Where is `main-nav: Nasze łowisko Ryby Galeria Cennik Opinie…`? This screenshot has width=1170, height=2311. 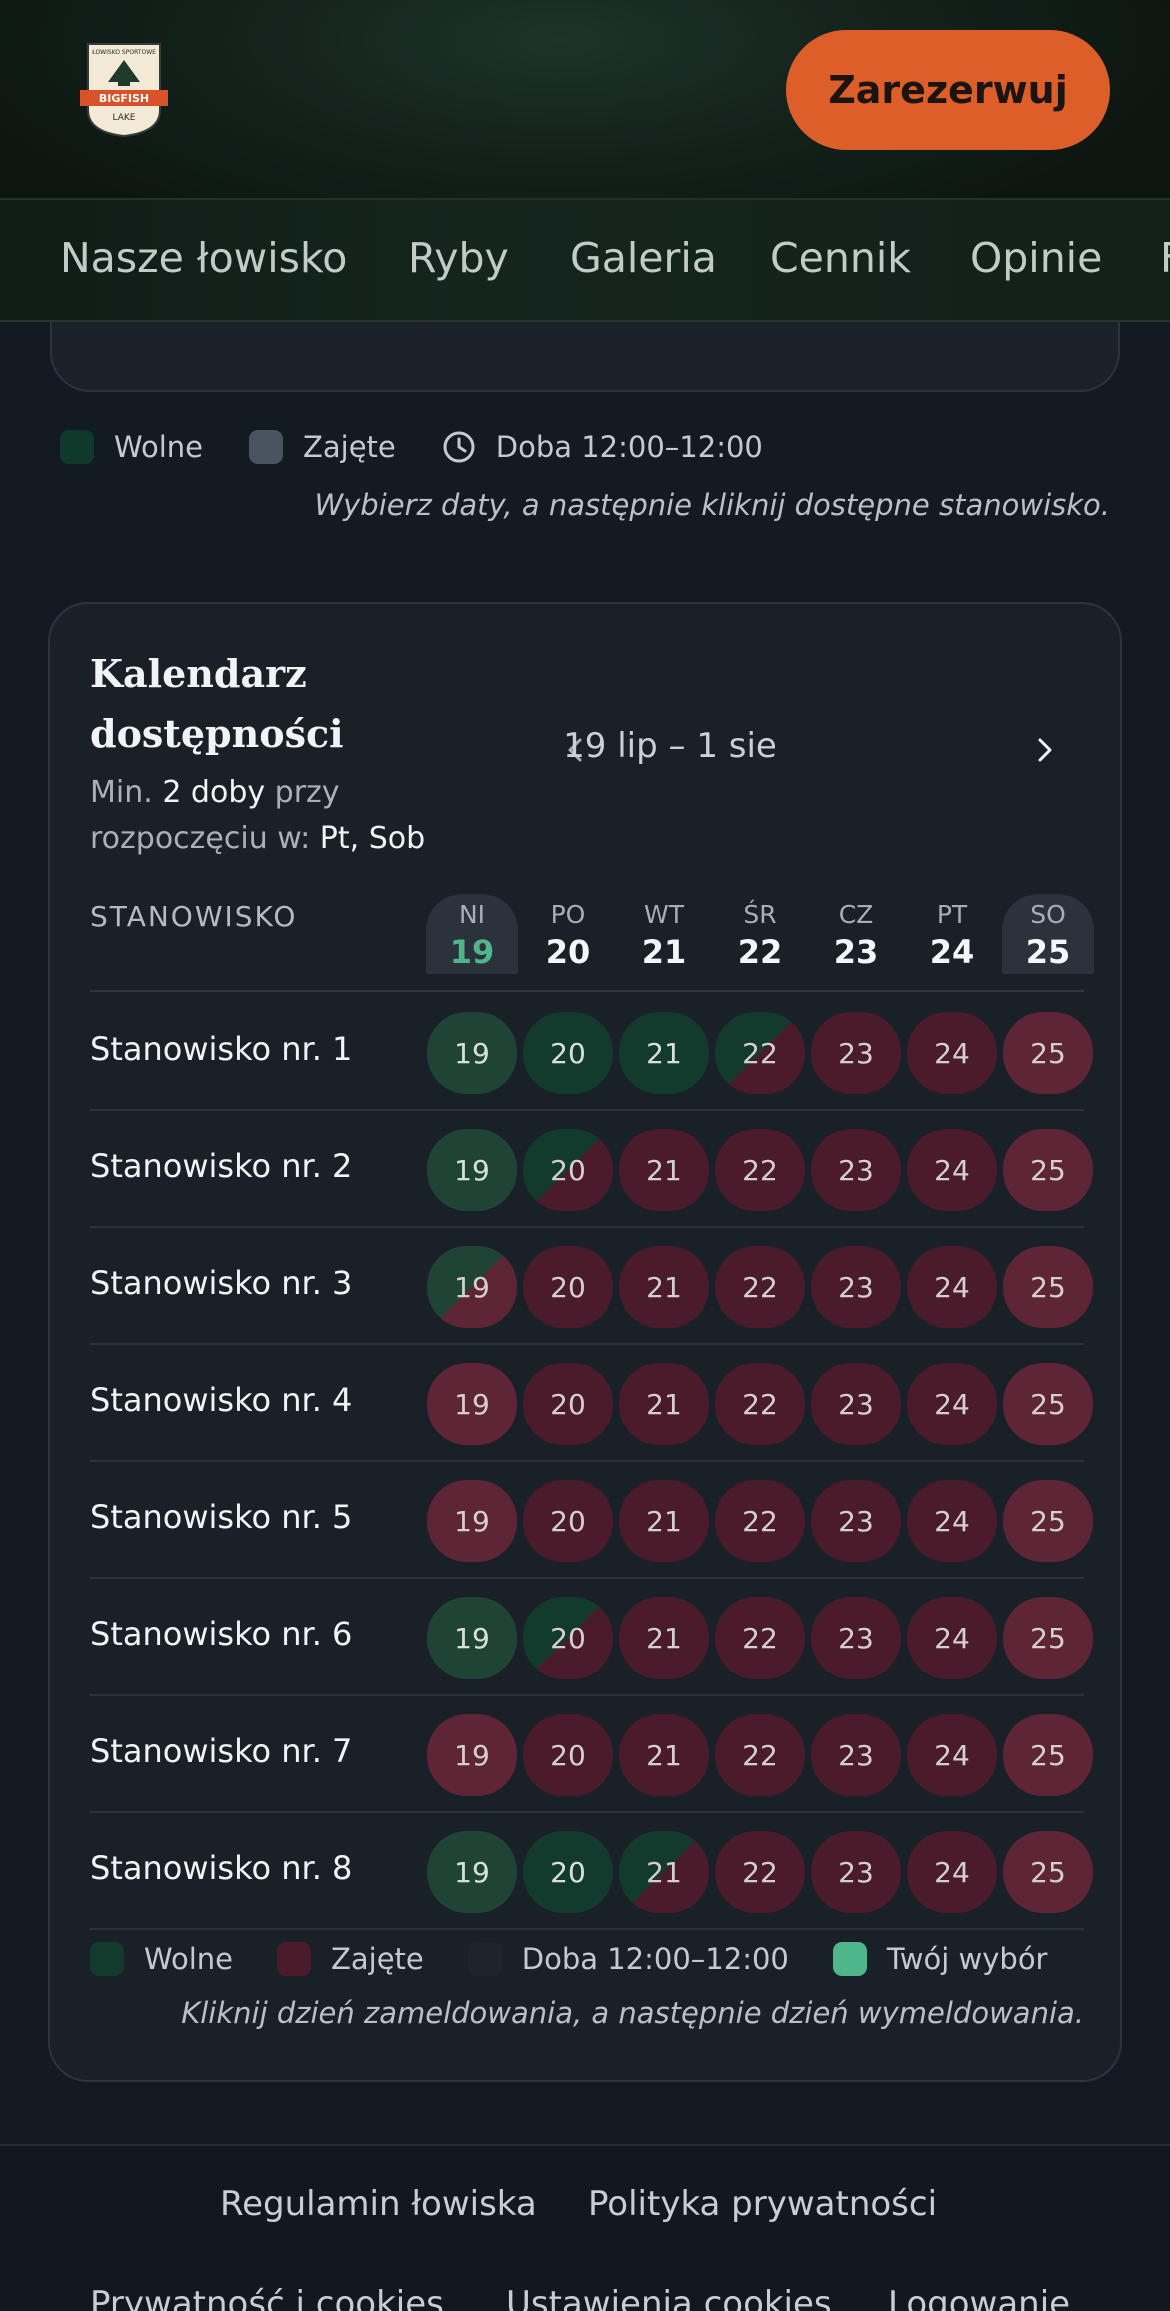 main-nav: Nasze łowisko Ryby Galeria Cennik Opinie… is located at coordinates (585, 261).